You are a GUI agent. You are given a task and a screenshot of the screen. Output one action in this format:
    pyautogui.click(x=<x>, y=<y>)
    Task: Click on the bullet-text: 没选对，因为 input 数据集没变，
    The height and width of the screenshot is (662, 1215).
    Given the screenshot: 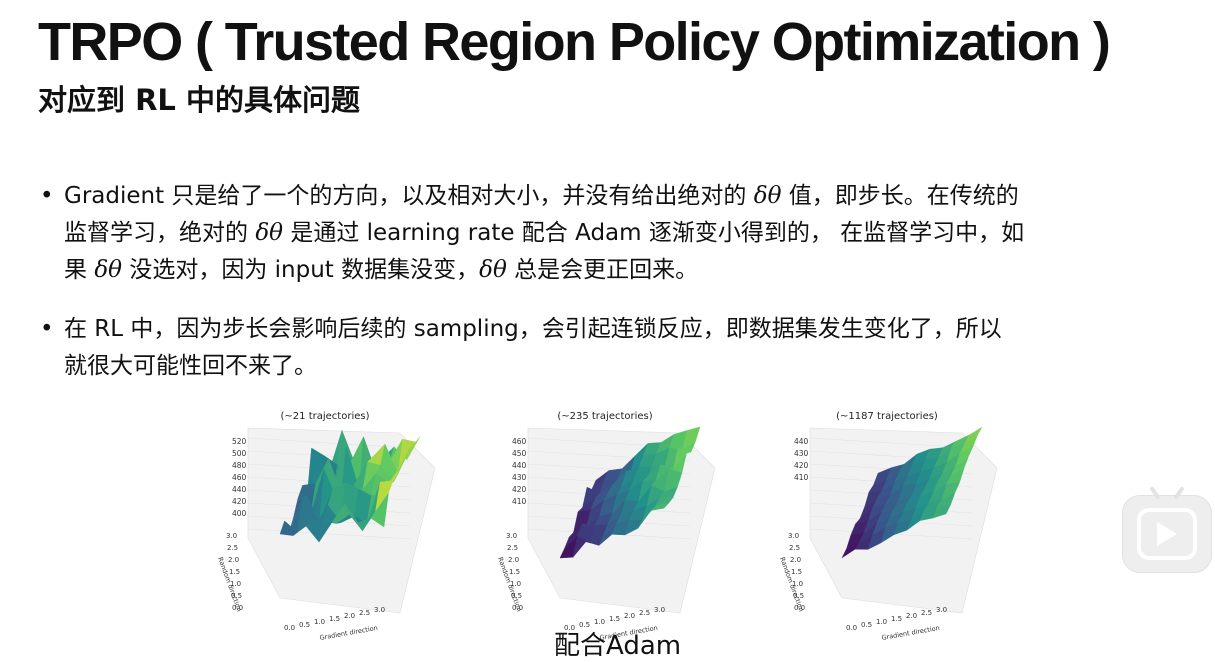 What is the action you would take?
    pyautogui.click(x=301, y=270)
    